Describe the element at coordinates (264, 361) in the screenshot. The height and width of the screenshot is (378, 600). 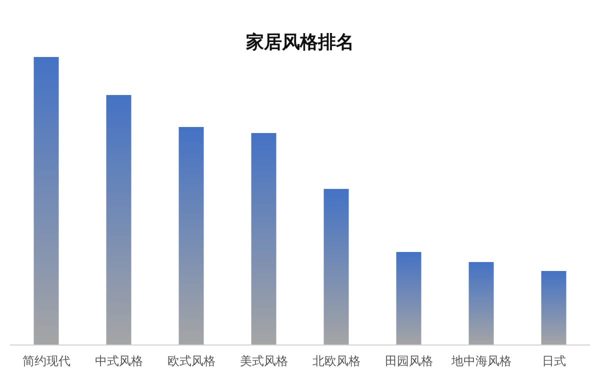
I see `x-tick-label: 美式风格` at that location.